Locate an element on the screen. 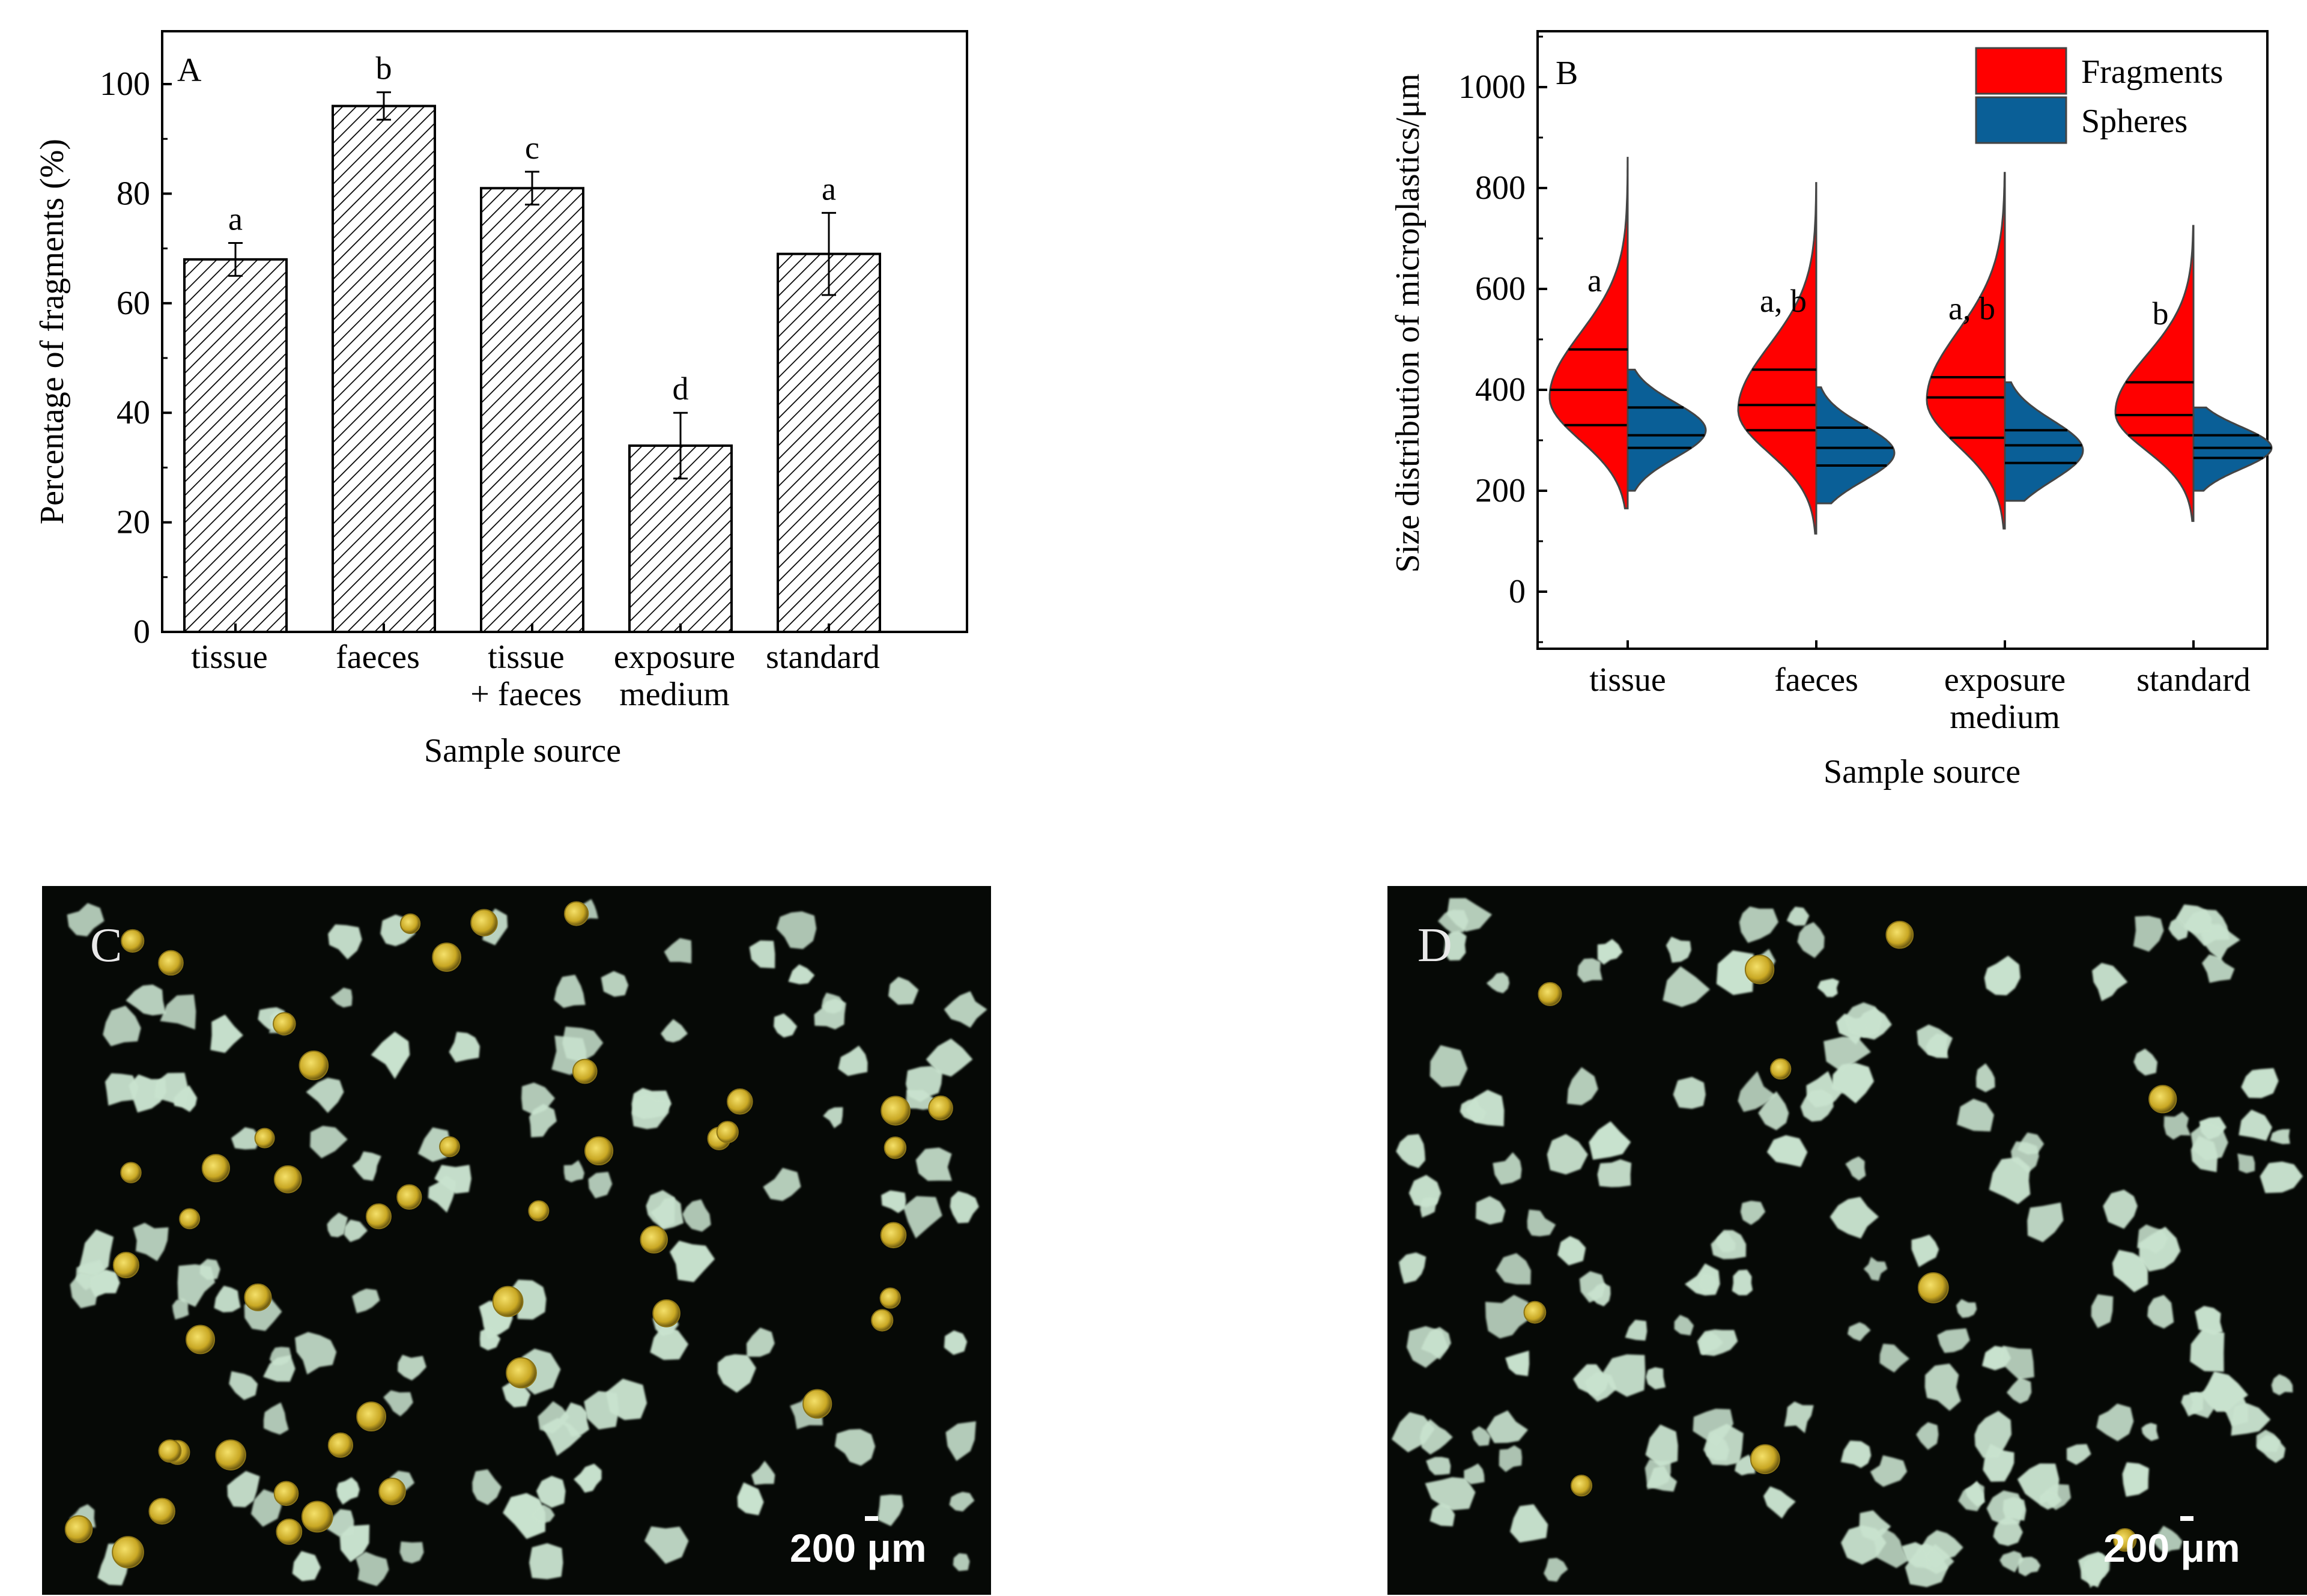  panel-a-y-tick-label: 40 is located at coordinates (133, 412).